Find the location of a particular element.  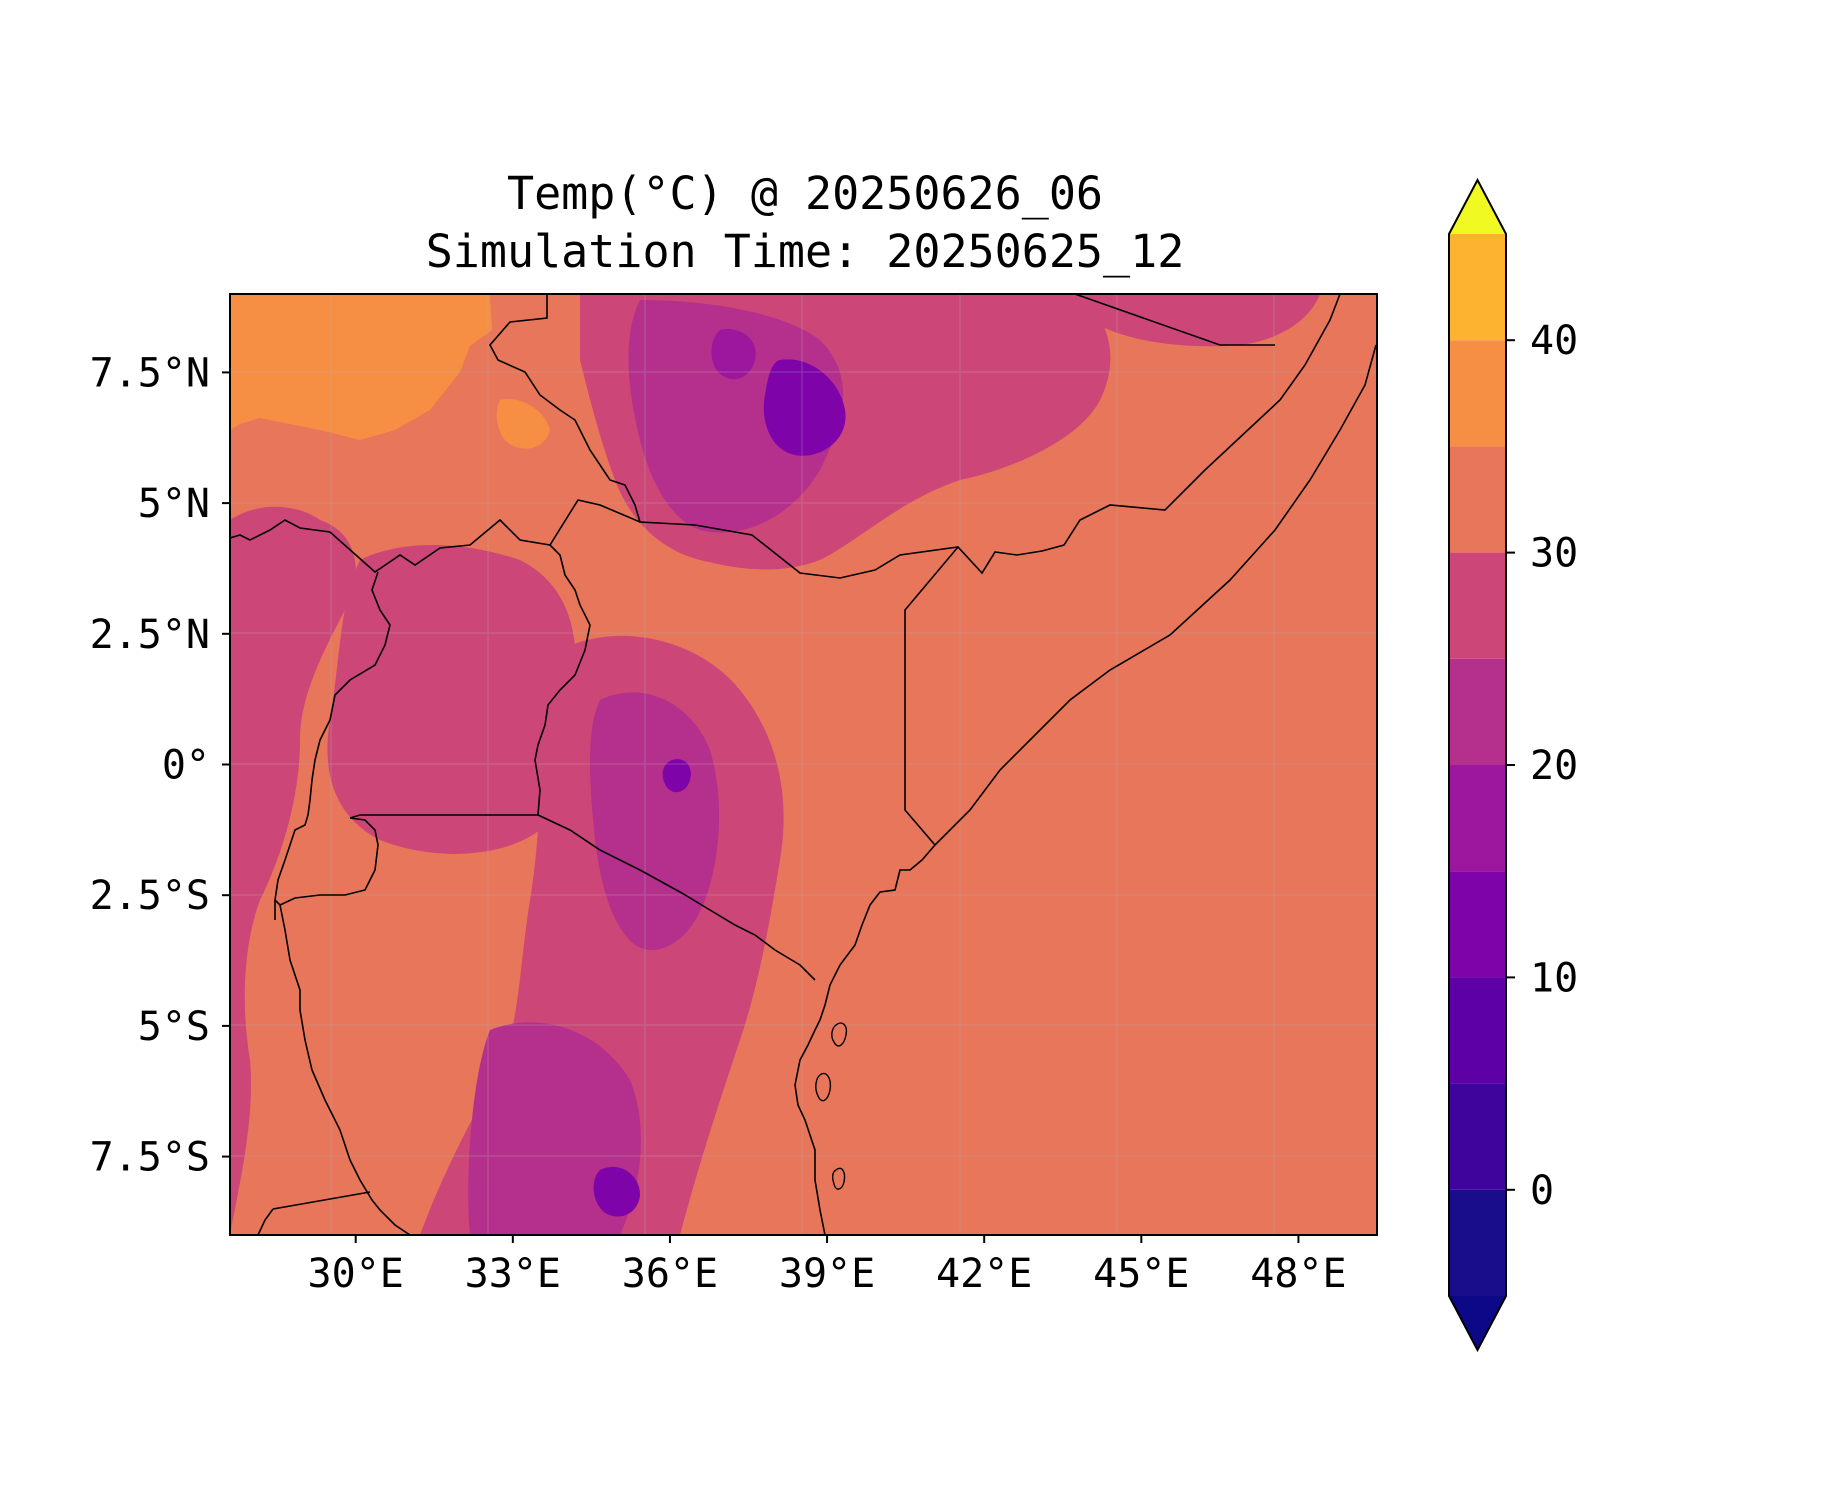

colorbar-extend-top is located at coordinates (1477, 207).